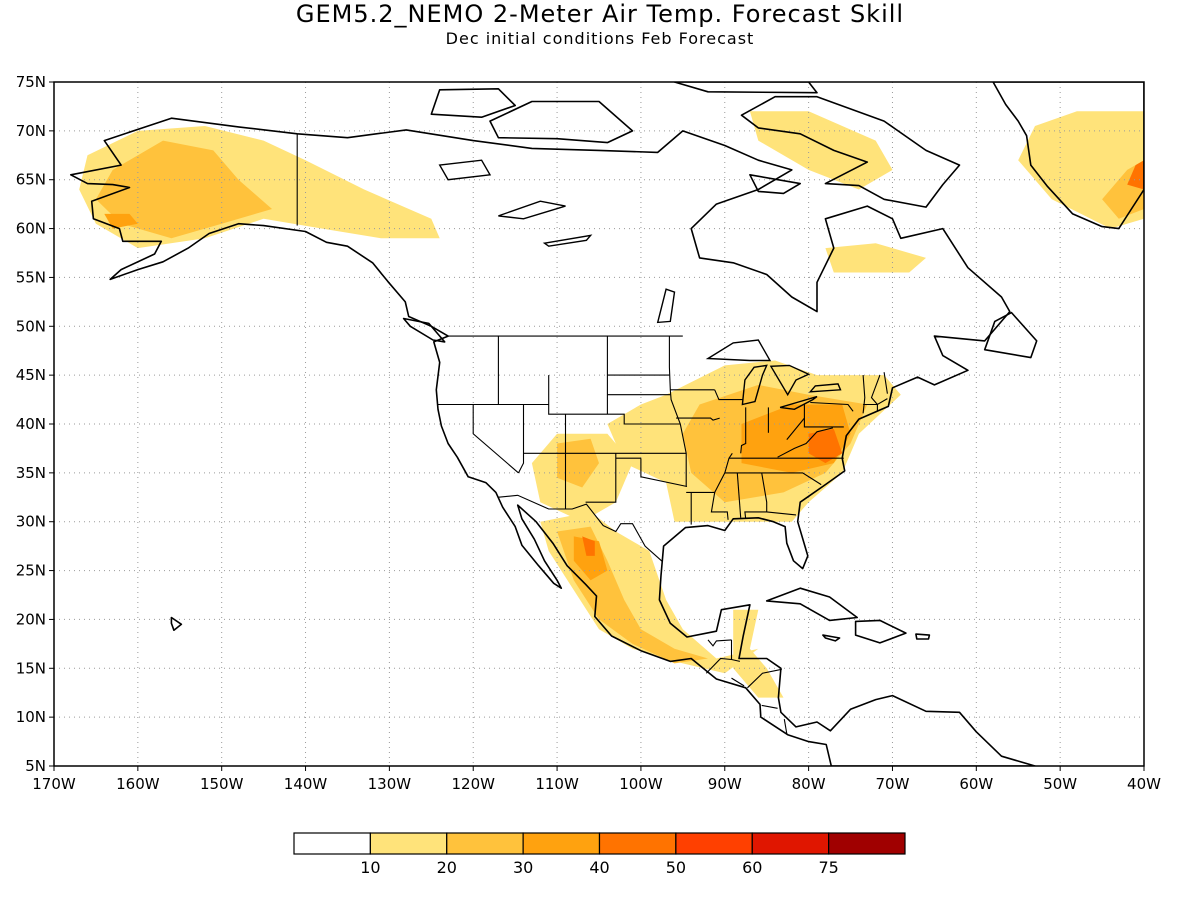  What do you see at coordinates (54, 784) in the screenshot?
I see `lon-tick-label: 170W` at bounding box center [54, 784].